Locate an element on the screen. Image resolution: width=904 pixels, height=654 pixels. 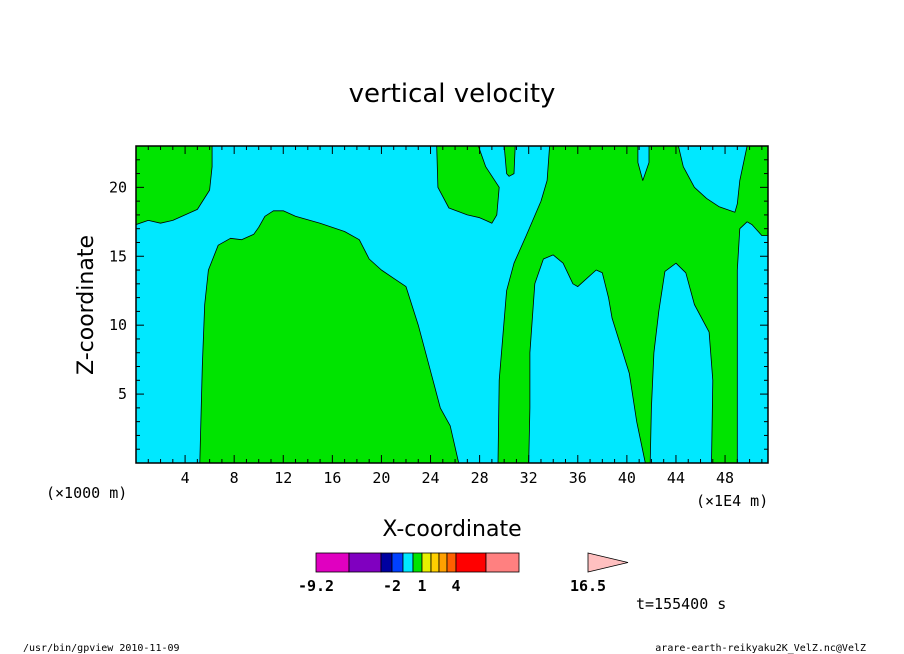
x-tick-label: 40 is located at coordinates (627, 478).